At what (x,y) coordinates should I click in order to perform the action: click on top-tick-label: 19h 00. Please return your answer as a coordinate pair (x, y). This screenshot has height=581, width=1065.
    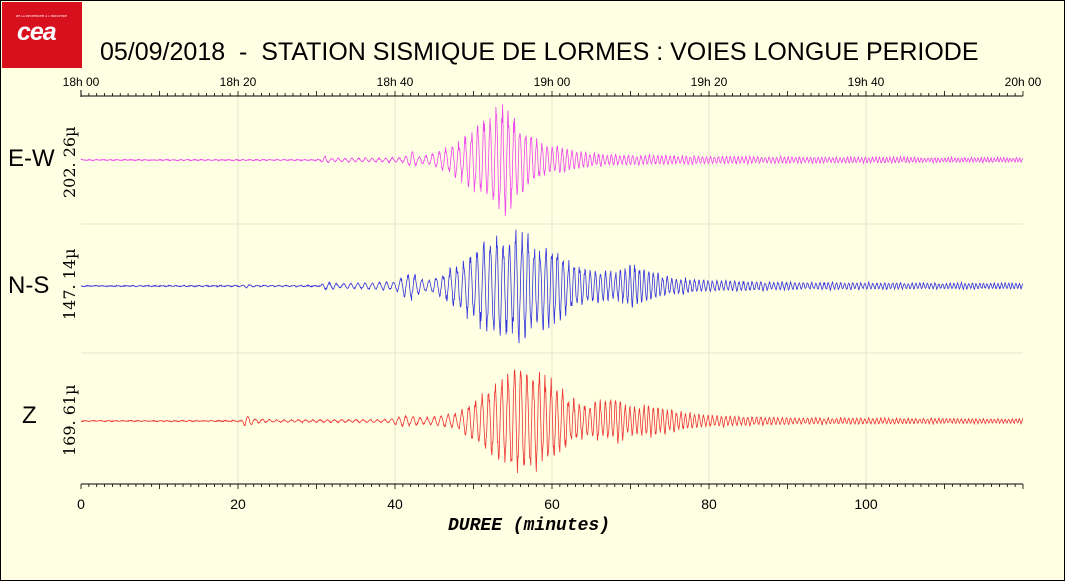
    Looking at the image, I should click on (552, 82).